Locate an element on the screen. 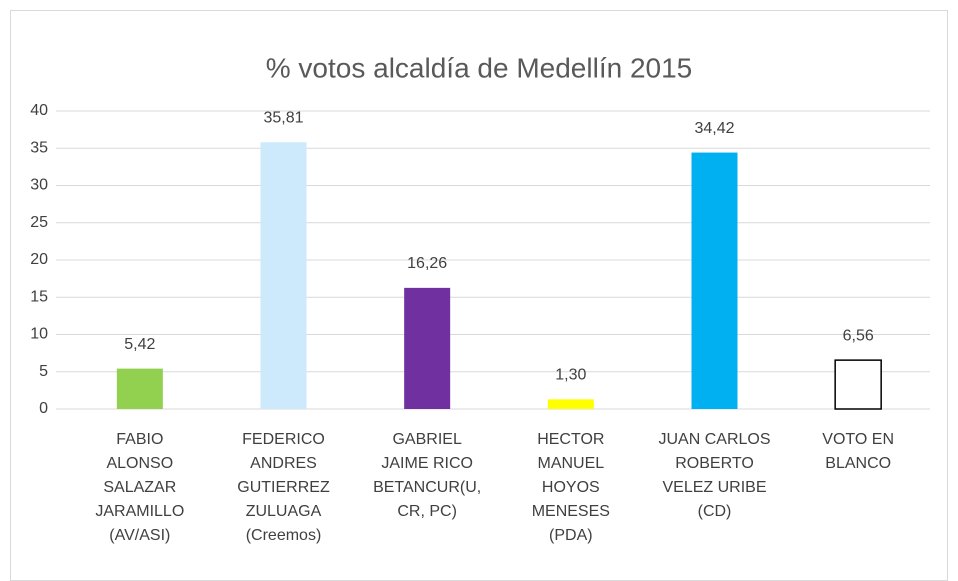  y-tick-label: 40 is located at coordinates (39, 110).